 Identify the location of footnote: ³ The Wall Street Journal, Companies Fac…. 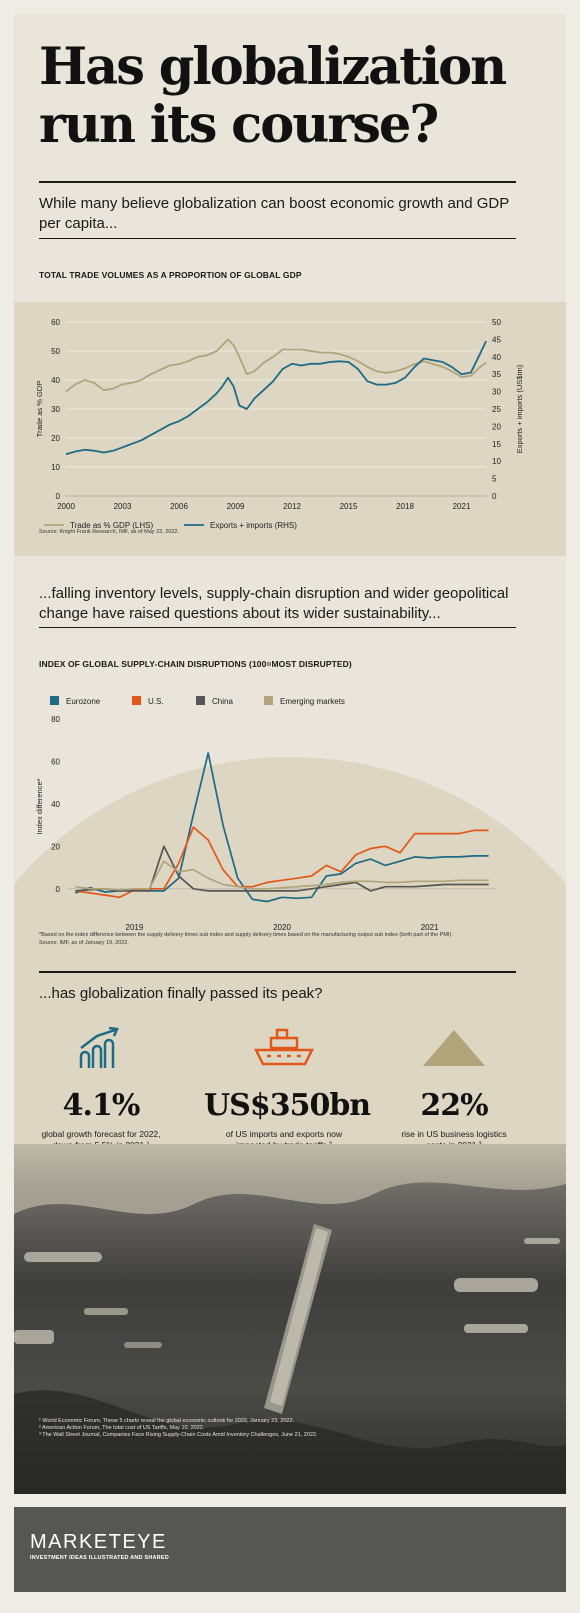
(279, 1435).